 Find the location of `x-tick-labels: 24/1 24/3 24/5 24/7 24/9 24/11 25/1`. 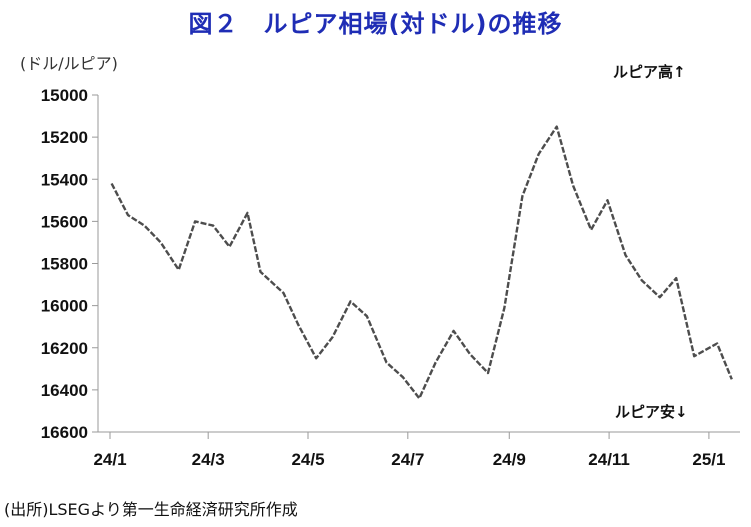

x-tick-labels: 24/1 24/3 24/5 24/7 24/9 24/11 25/1 is located at coordinates (409, 459).